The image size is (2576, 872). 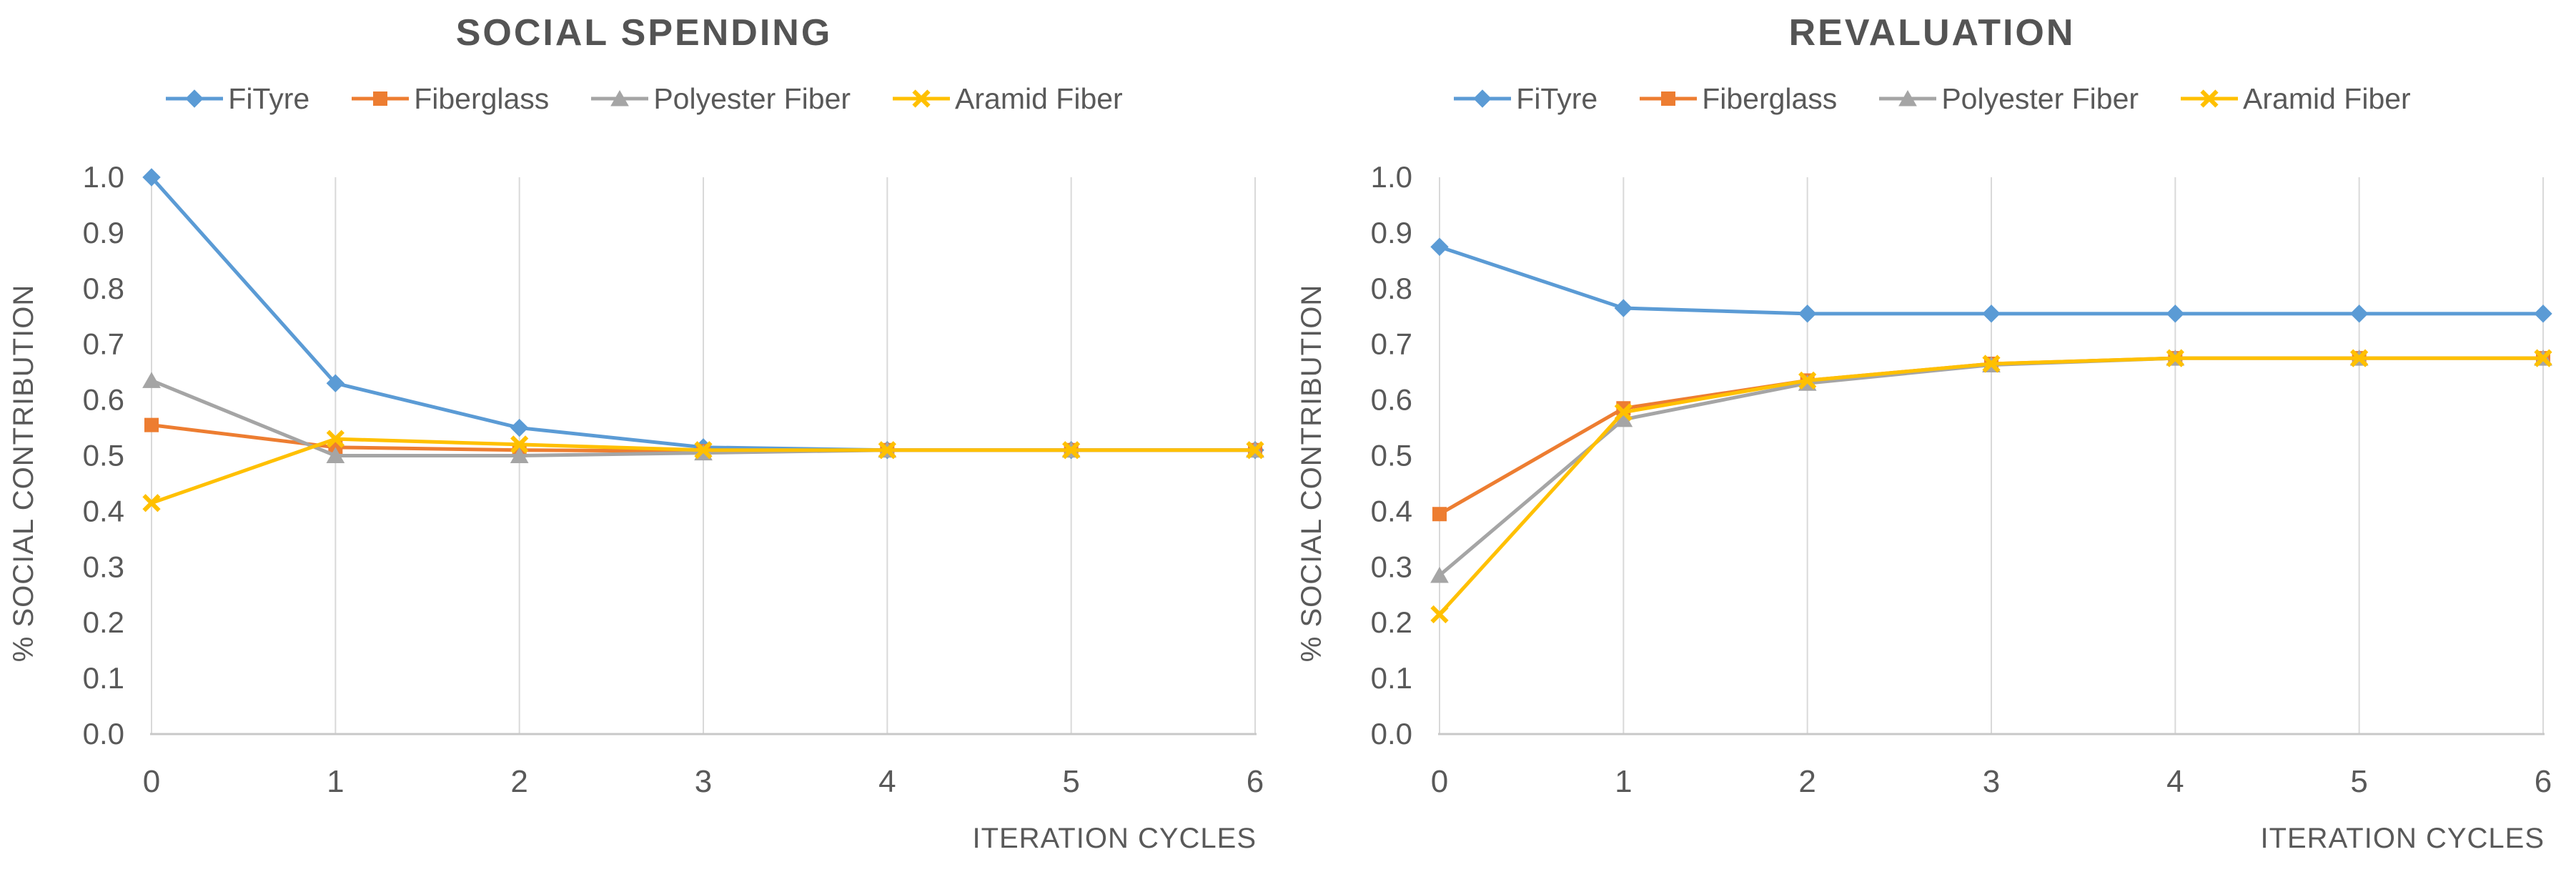 What do you see at coordinates (1992, 313) in the screenshot?
I see `data-point-fityre-x3` at bounding box center [1992, 313].